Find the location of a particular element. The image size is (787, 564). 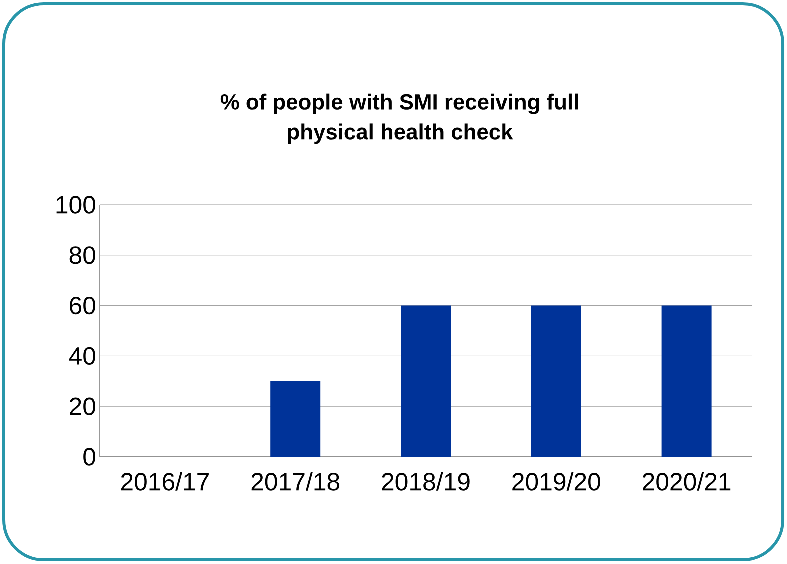

chart-title: % of people with SMI receiving full physical health check is located at coordinates (399, 119).